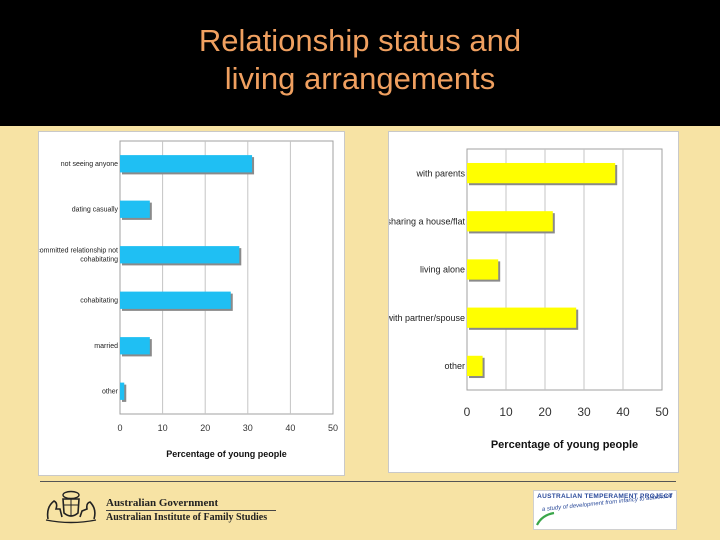 The height and width of the screenshot is (540, 720). Describe the element at coordinates (78, 251) in the screenshot. I see `category-label: committed relationship not` at that location.